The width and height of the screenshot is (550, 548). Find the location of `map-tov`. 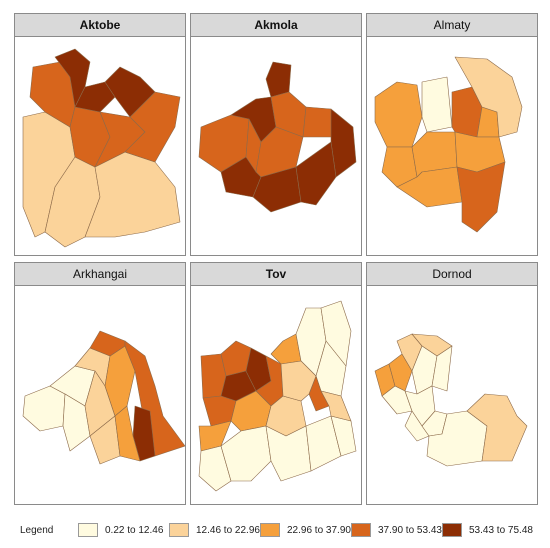

map-tov is located at coordinates (277, 396).